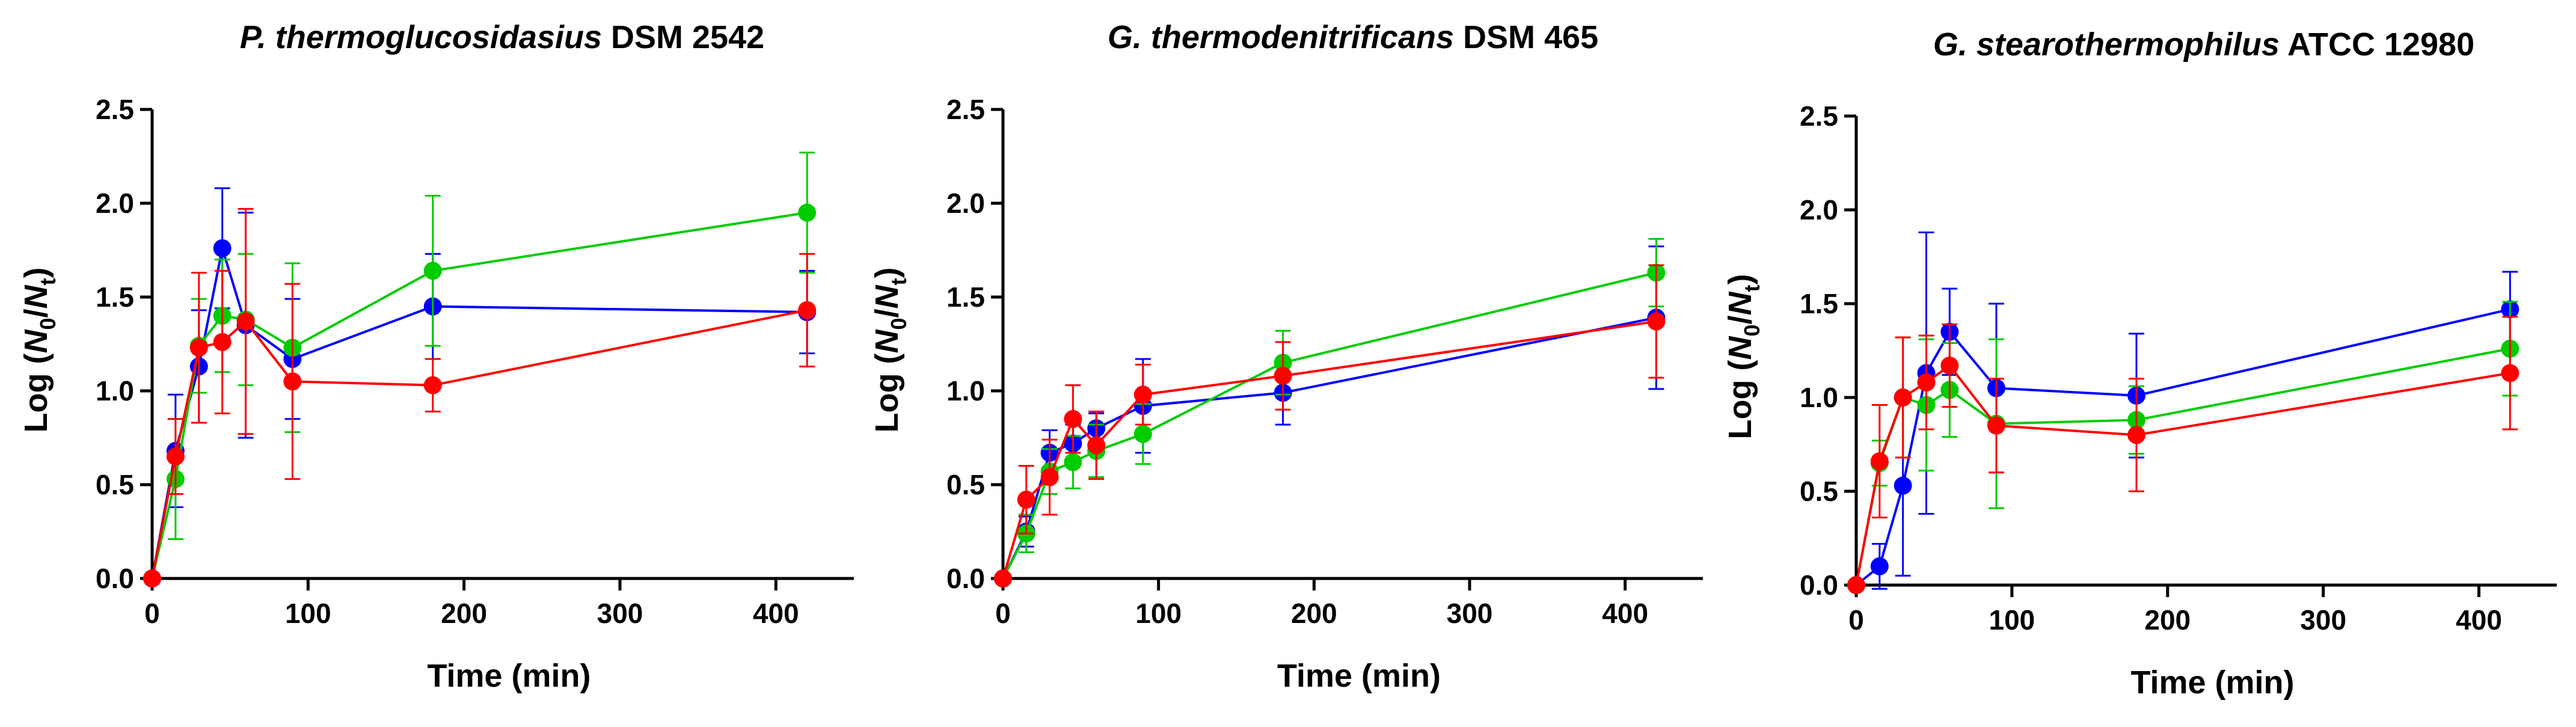  I want to click on chart-title-species: G. stearothermophilus, so click(2106, 44).